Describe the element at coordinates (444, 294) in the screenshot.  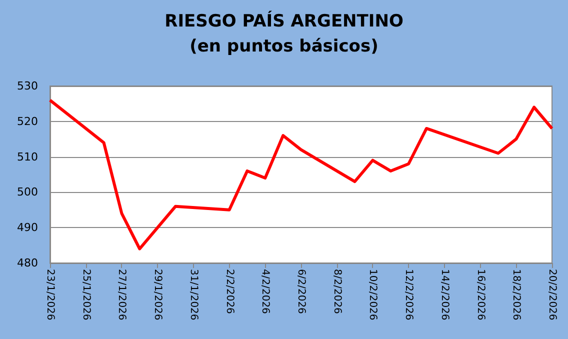
I see `x-tick-label: 14/2/2026` at that location.